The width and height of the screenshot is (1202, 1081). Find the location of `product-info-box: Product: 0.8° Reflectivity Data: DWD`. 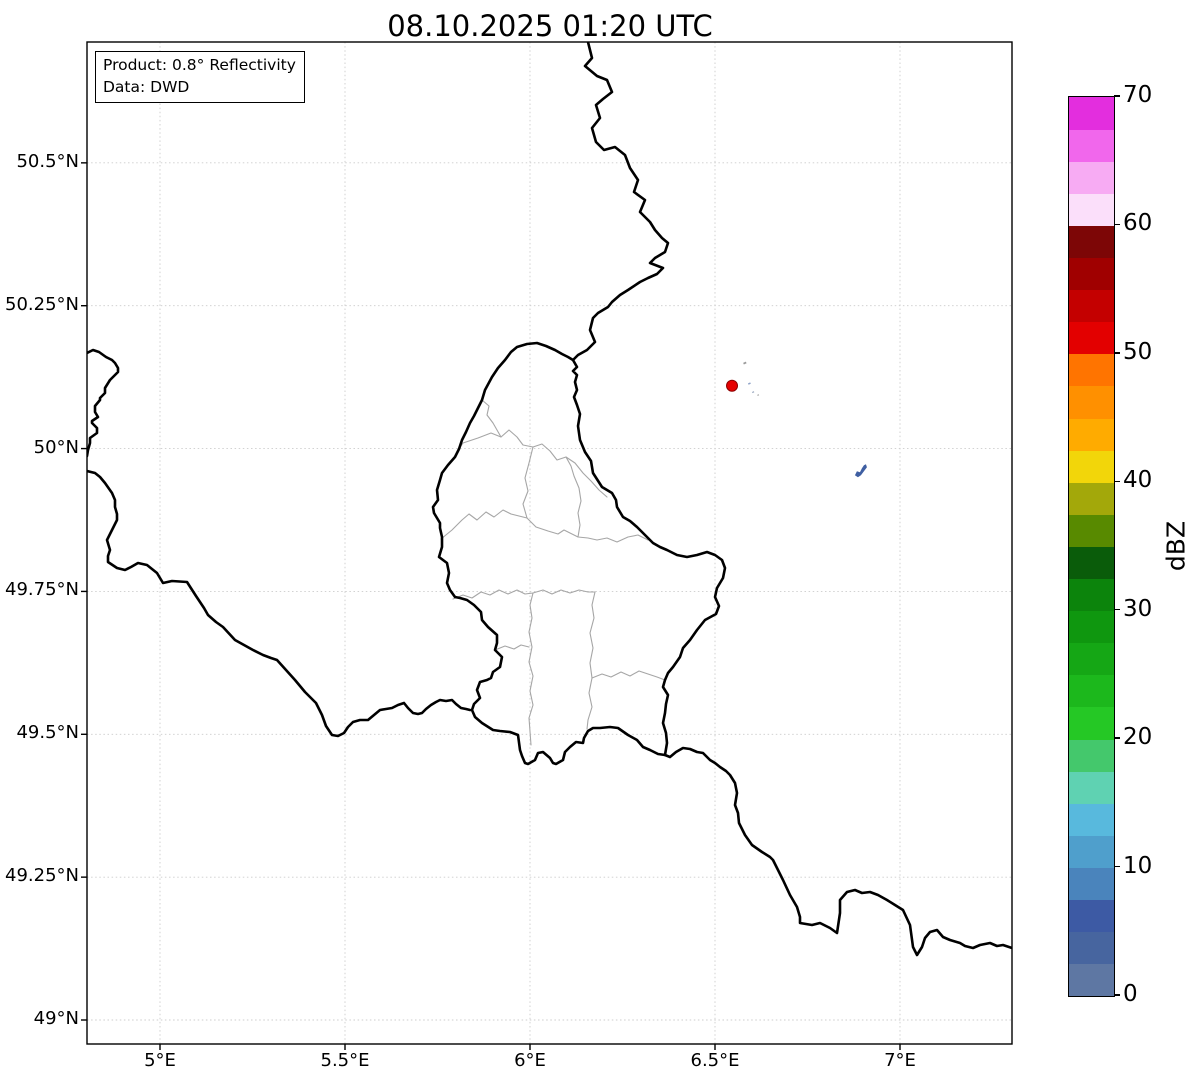

product-info-box: Product: 0.8° Reflectivity Data: DWD is located at coordinates (200, 77).